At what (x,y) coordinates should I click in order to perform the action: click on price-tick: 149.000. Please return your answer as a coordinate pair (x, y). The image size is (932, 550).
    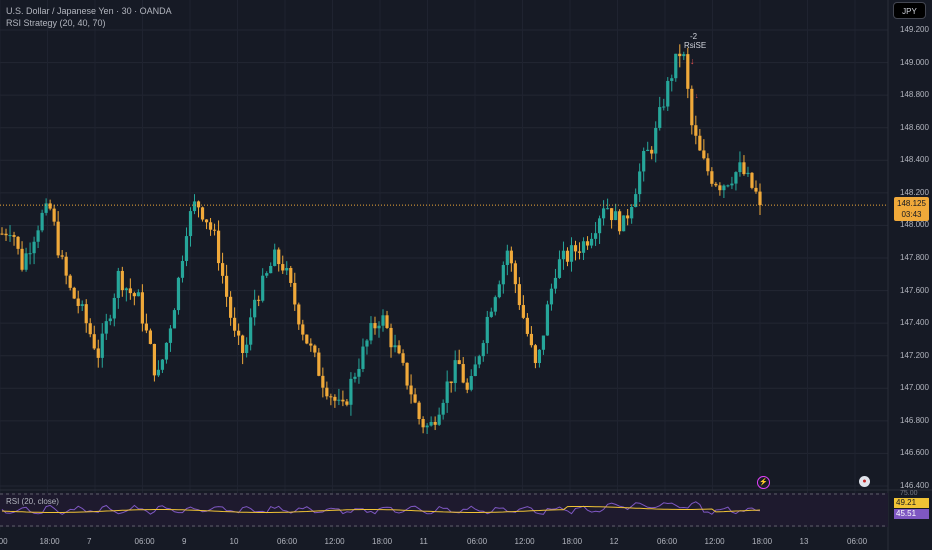
    Looking at the image, I should click on (914, 62).